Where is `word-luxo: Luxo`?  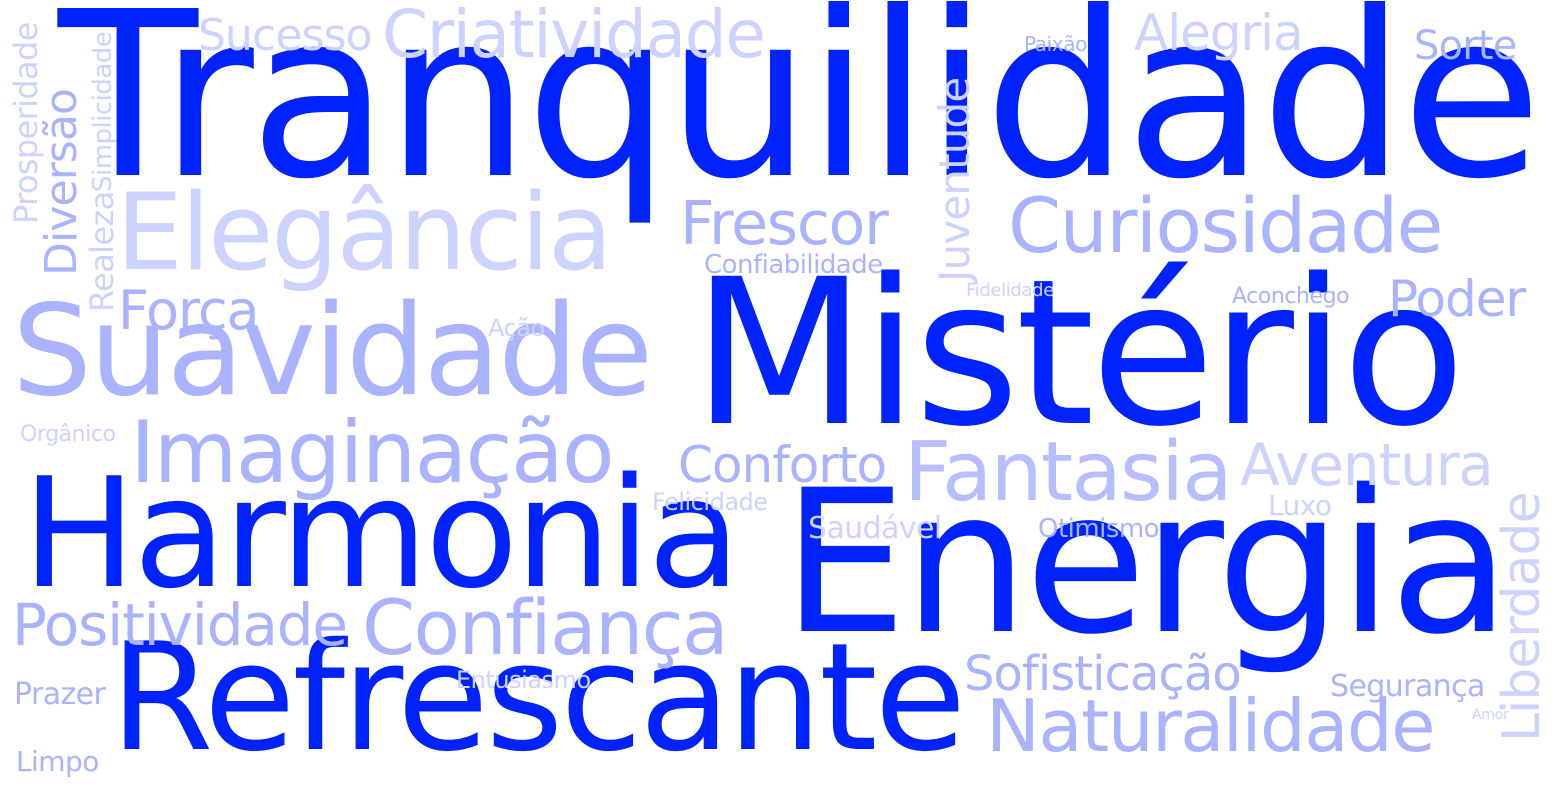 word-luxo: Luxo is located at coordinates (1300, 505).